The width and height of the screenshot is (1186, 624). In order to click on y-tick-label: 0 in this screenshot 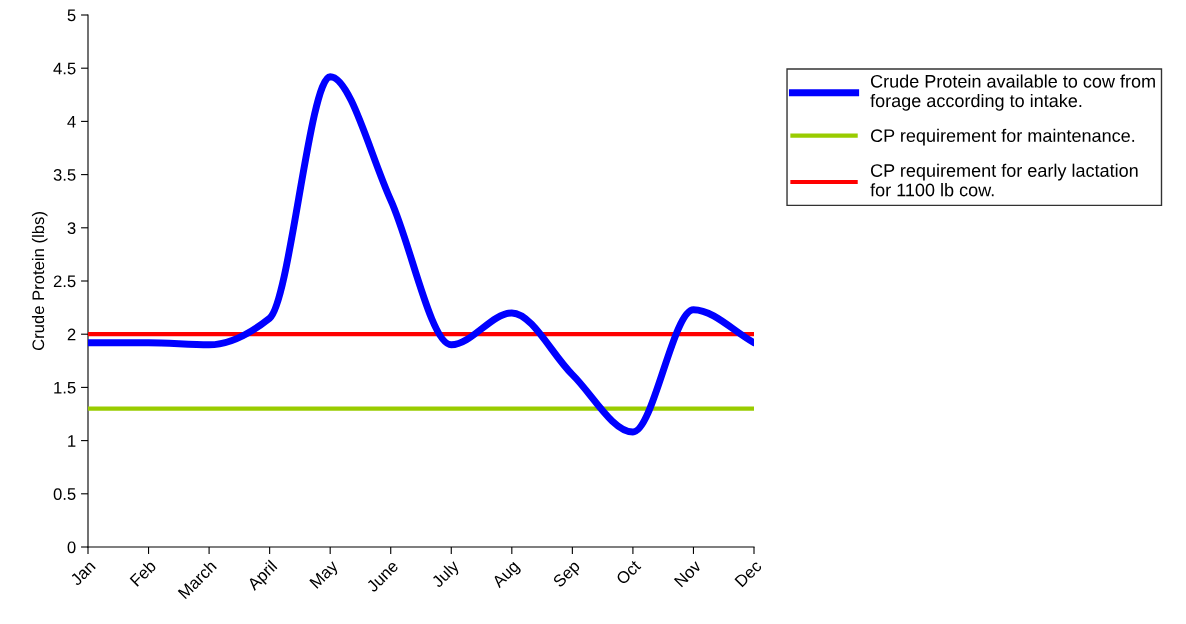, I will do `click(71, 547)`.